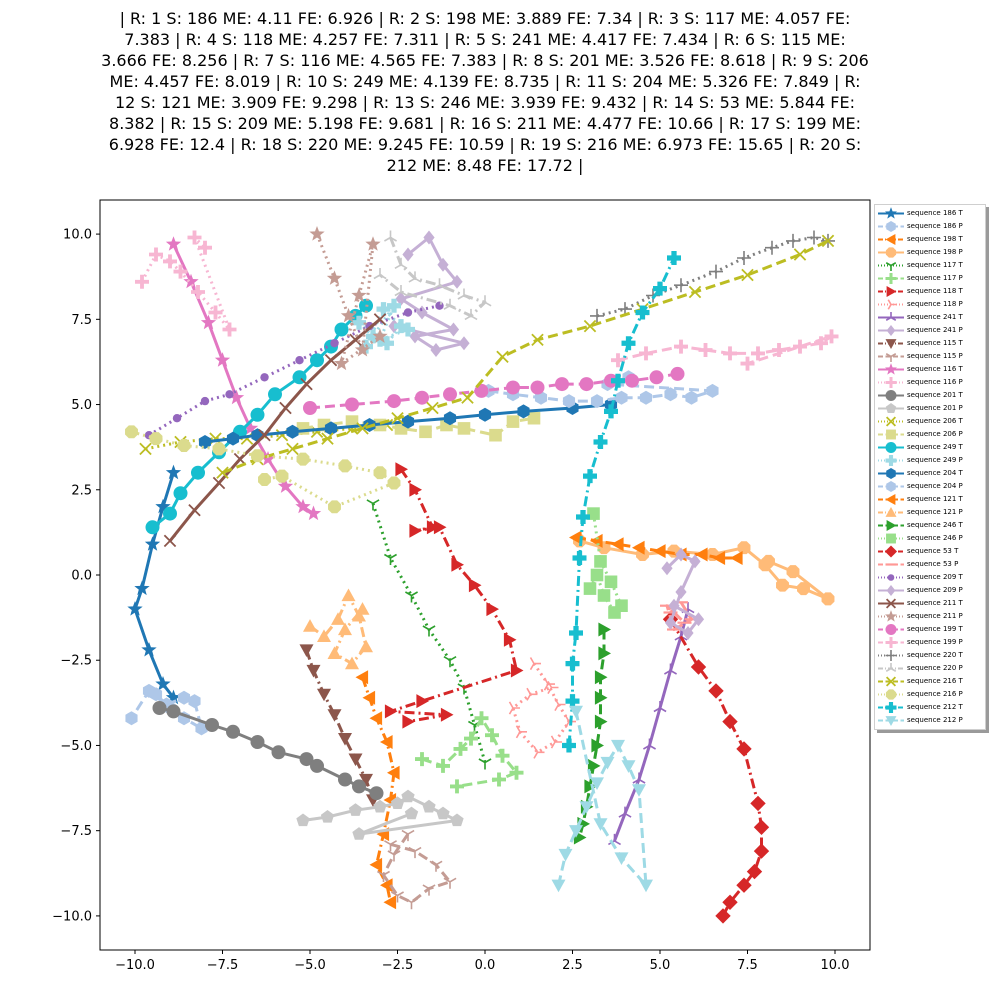 The image size is (1000, 1000). Describe the element at coordinates (935, 395) in the screenshot. I see `legend-label: sequence 201 T` at that location.